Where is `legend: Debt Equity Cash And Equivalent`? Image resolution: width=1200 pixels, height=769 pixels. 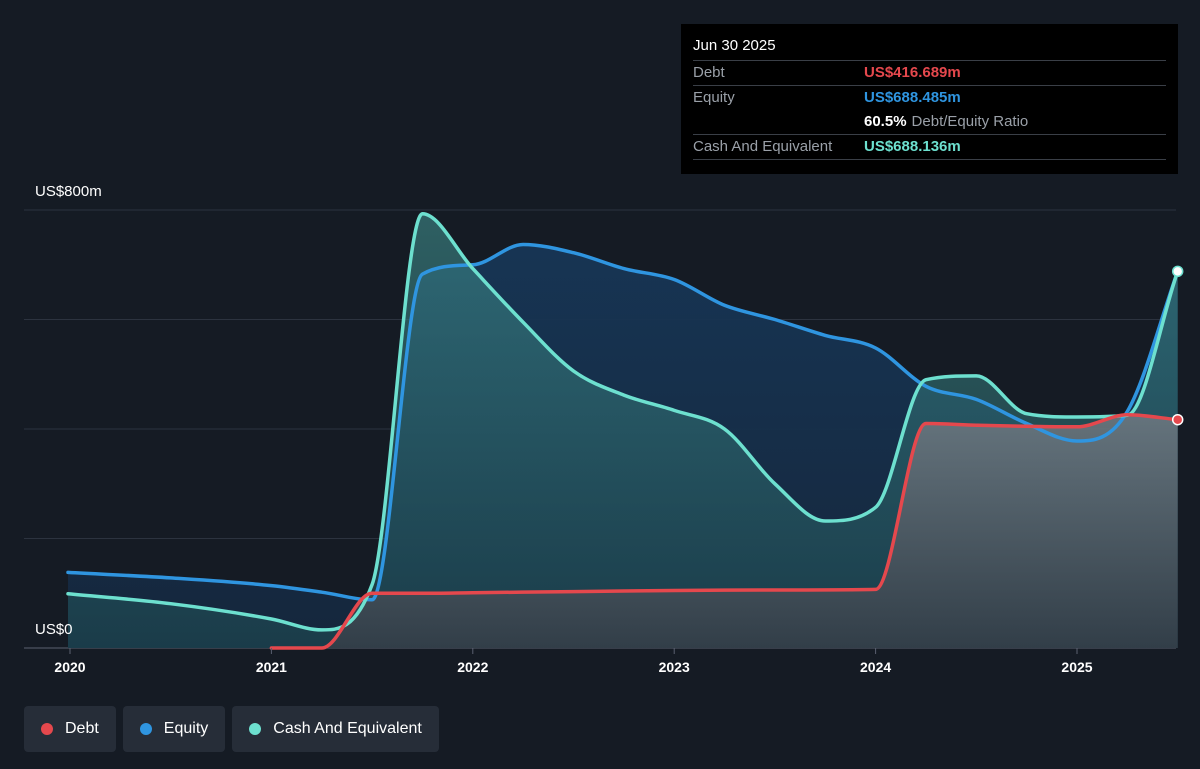
legend: Debt Equity Cash And Equivalent is located at coordinates (231, 729).